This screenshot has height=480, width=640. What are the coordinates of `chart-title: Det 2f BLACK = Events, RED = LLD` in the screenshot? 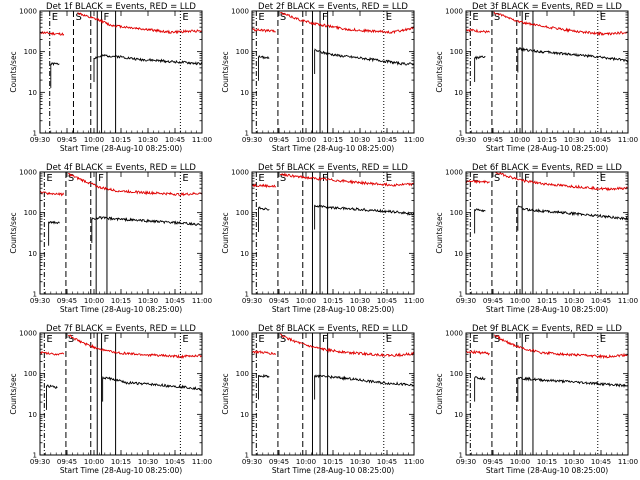 It's located at (333, 7).